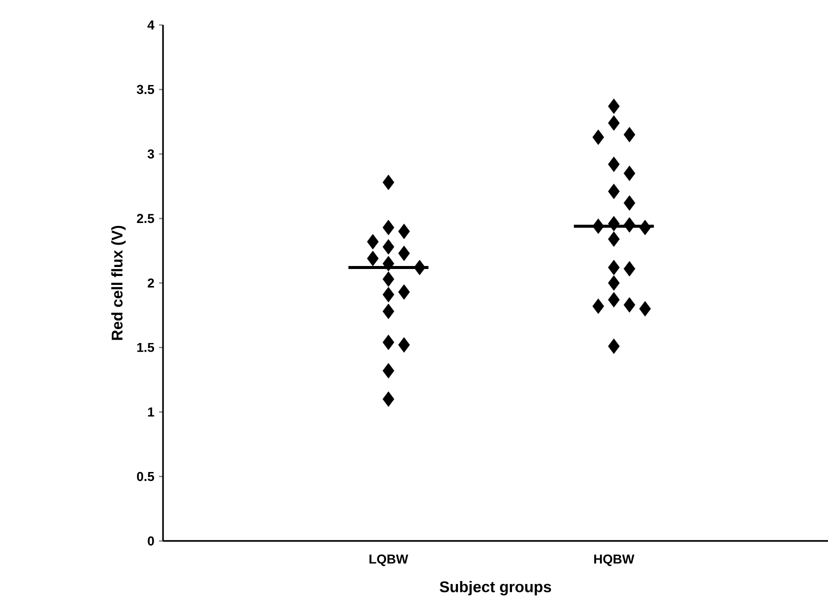 Image resolution: width=828 pixels, height=615 pixels. Describe the element at coordinates (151, 283) in the screenshot. I see `y-tick-label: 2` at that location.